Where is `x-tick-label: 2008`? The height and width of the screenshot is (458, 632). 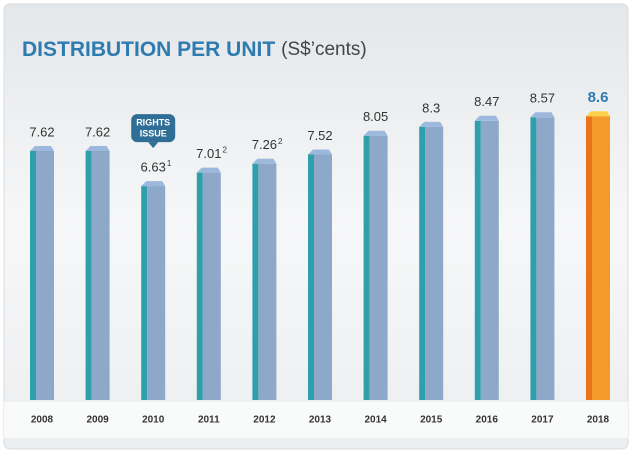 x-tick-label: 2008 is located at coordinates (42, 420).